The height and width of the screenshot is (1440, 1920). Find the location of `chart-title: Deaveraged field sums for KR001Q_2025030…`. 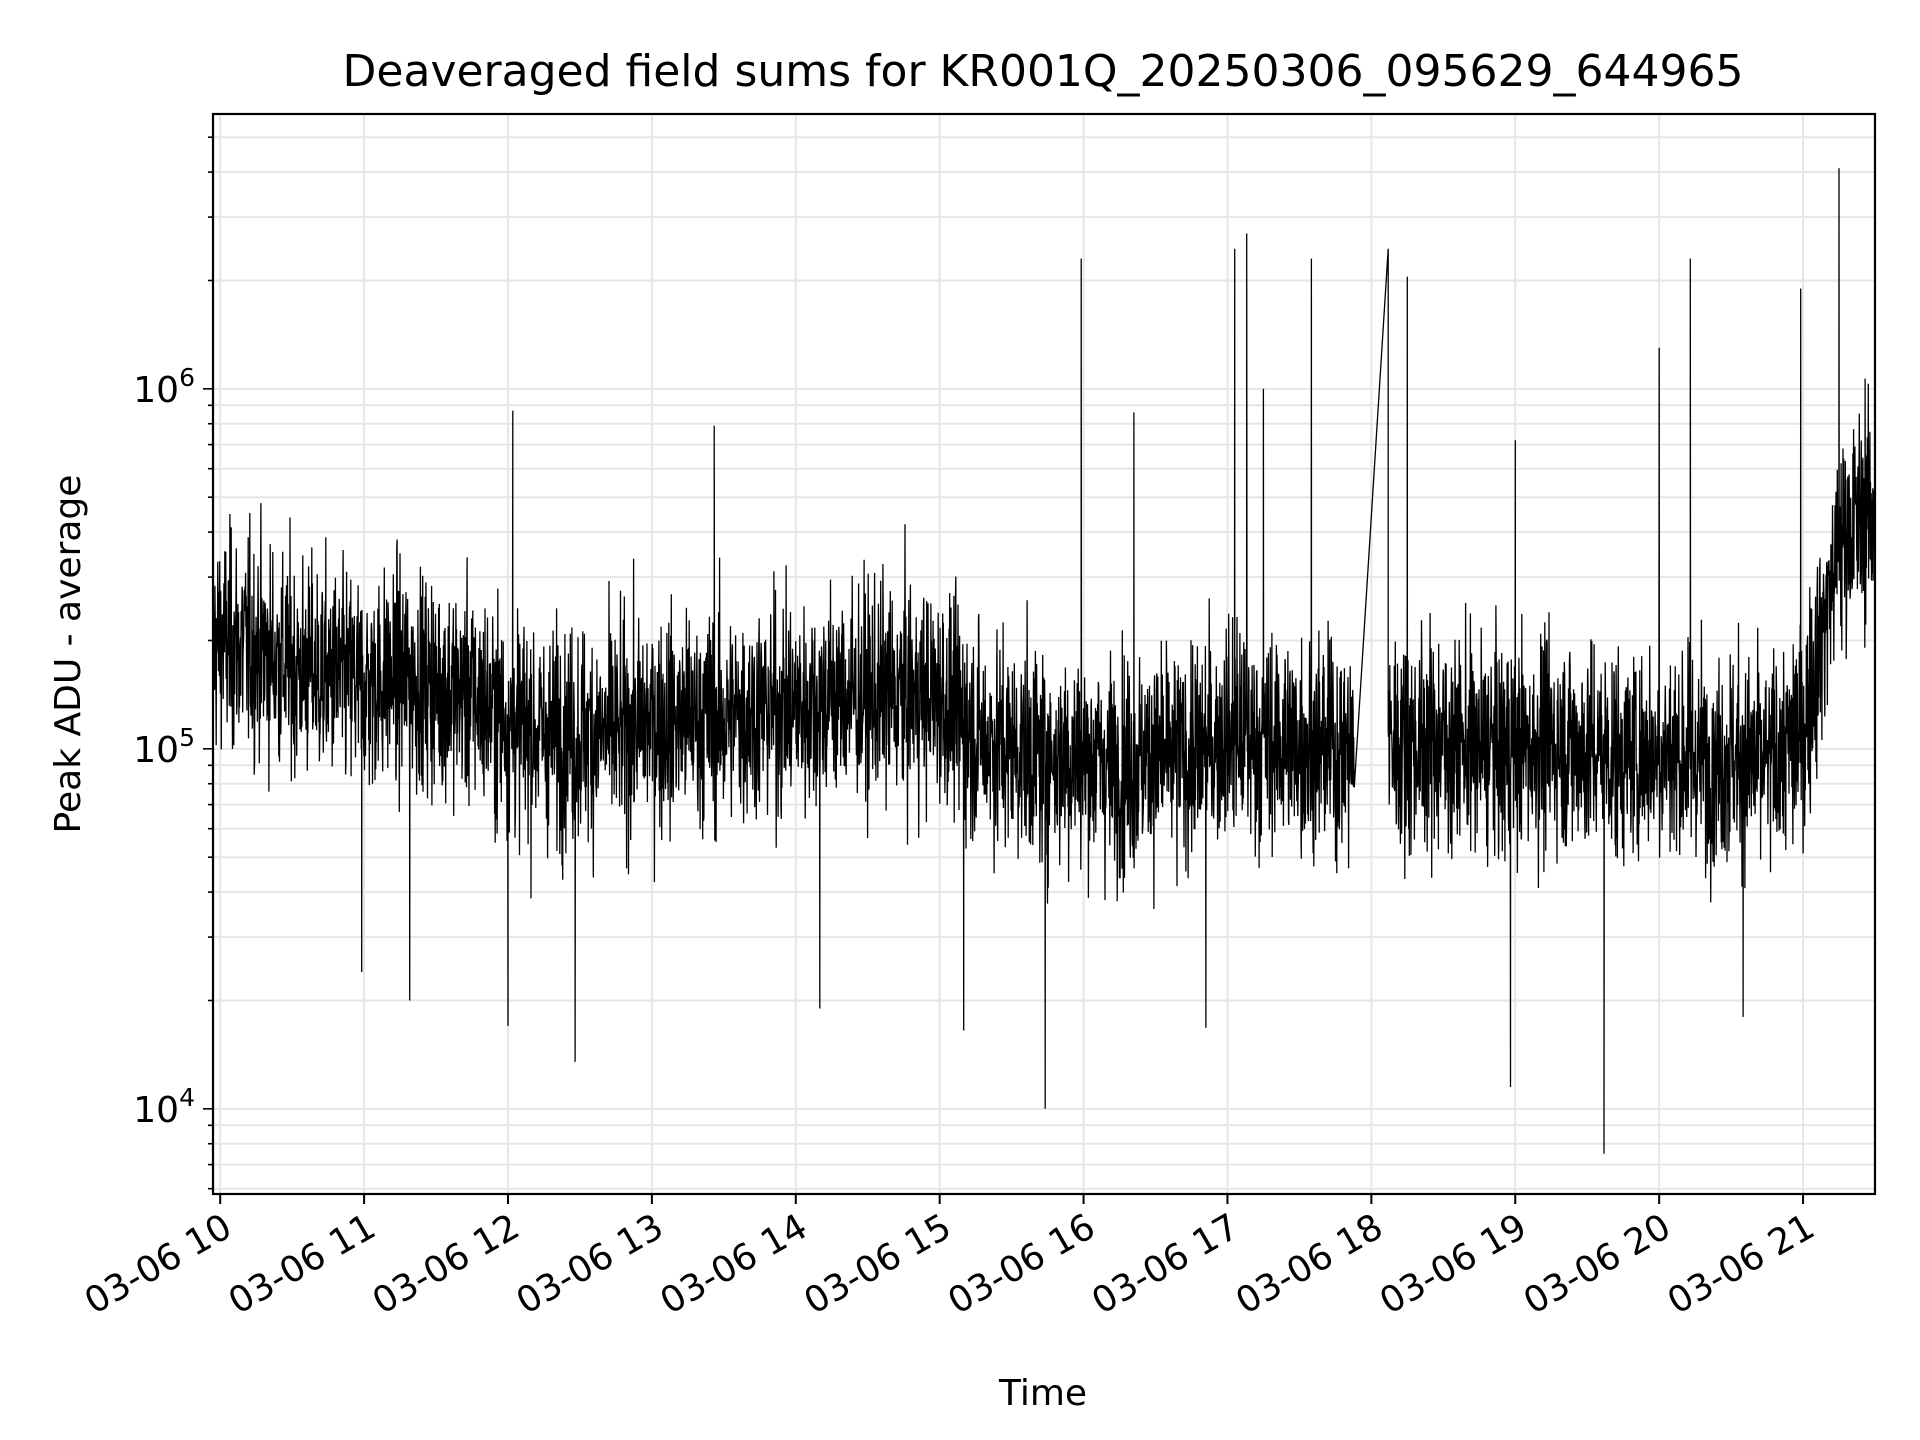

chart-title: Deaveraged field sums for KR001Q_2025030… is located at coordinates (1043, 71).